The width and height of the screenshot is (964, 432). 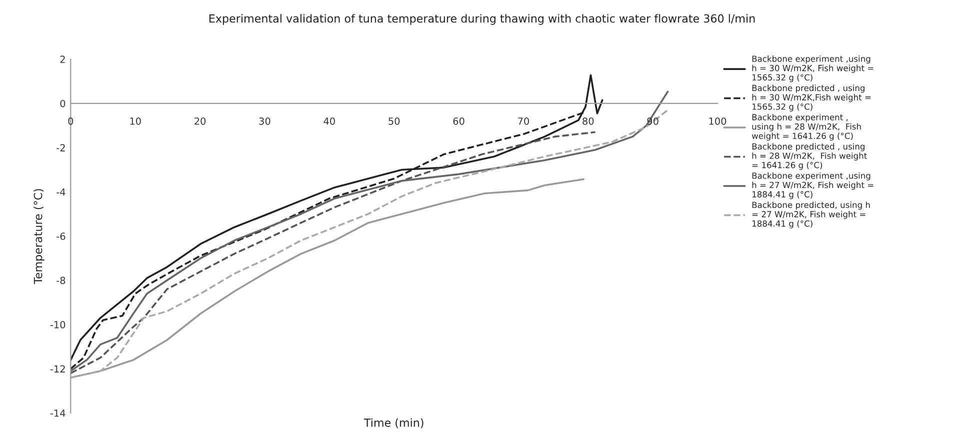 I want to click on y-axis-title: Temperature (°C), so click(x=39, y=236).